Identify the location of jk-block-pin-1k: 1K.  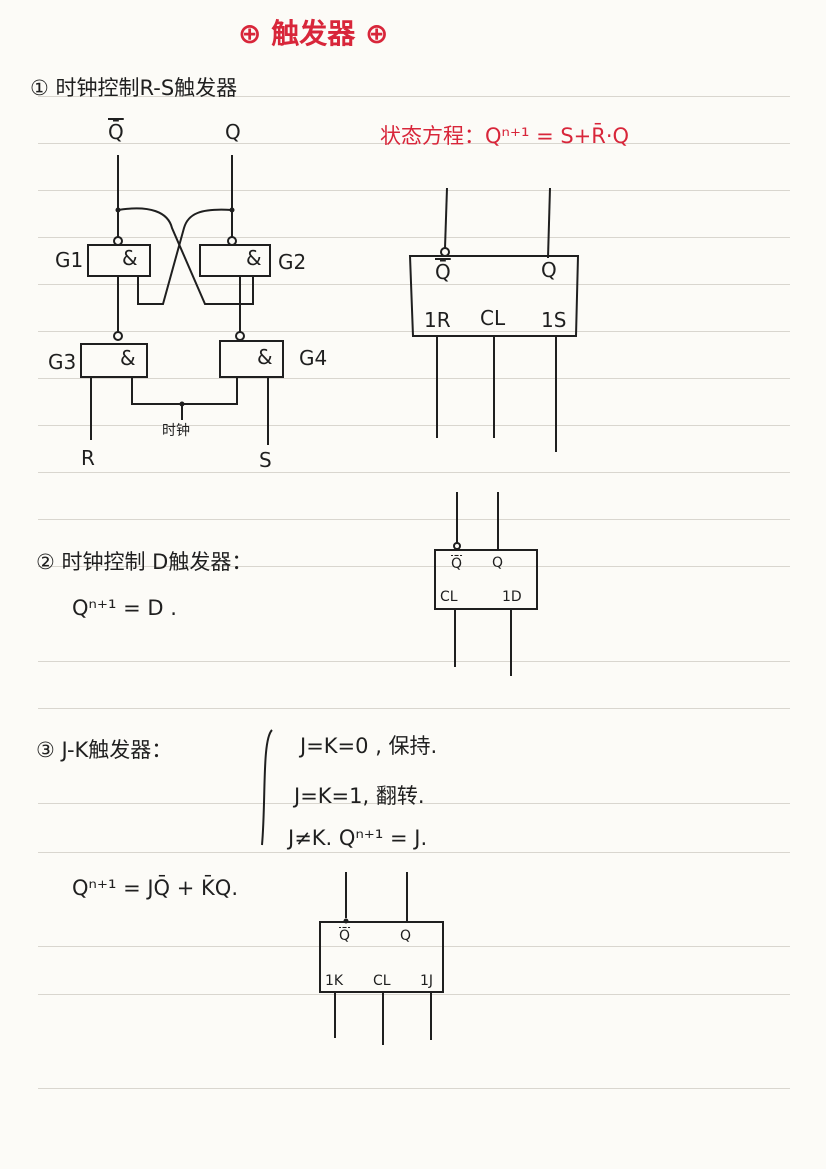
(334, 981).